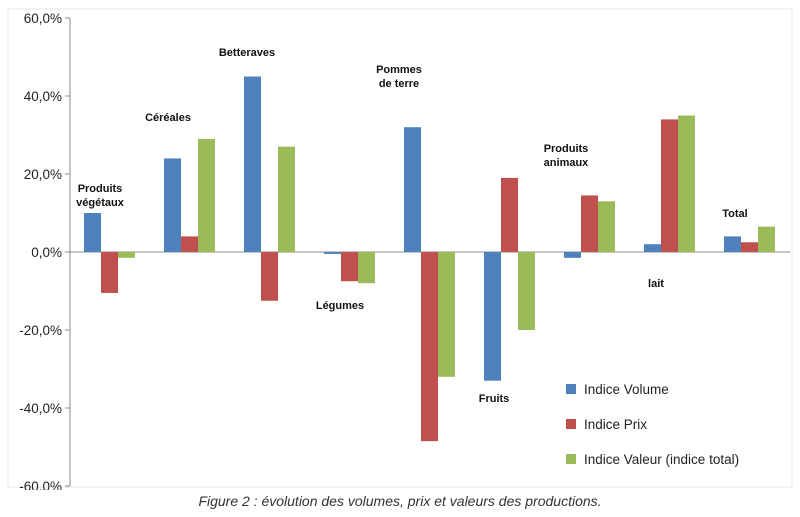  Describe the element at coordinates (40, 408) in the screenshot. I see `y-tick-label: -40,0%` at that location.